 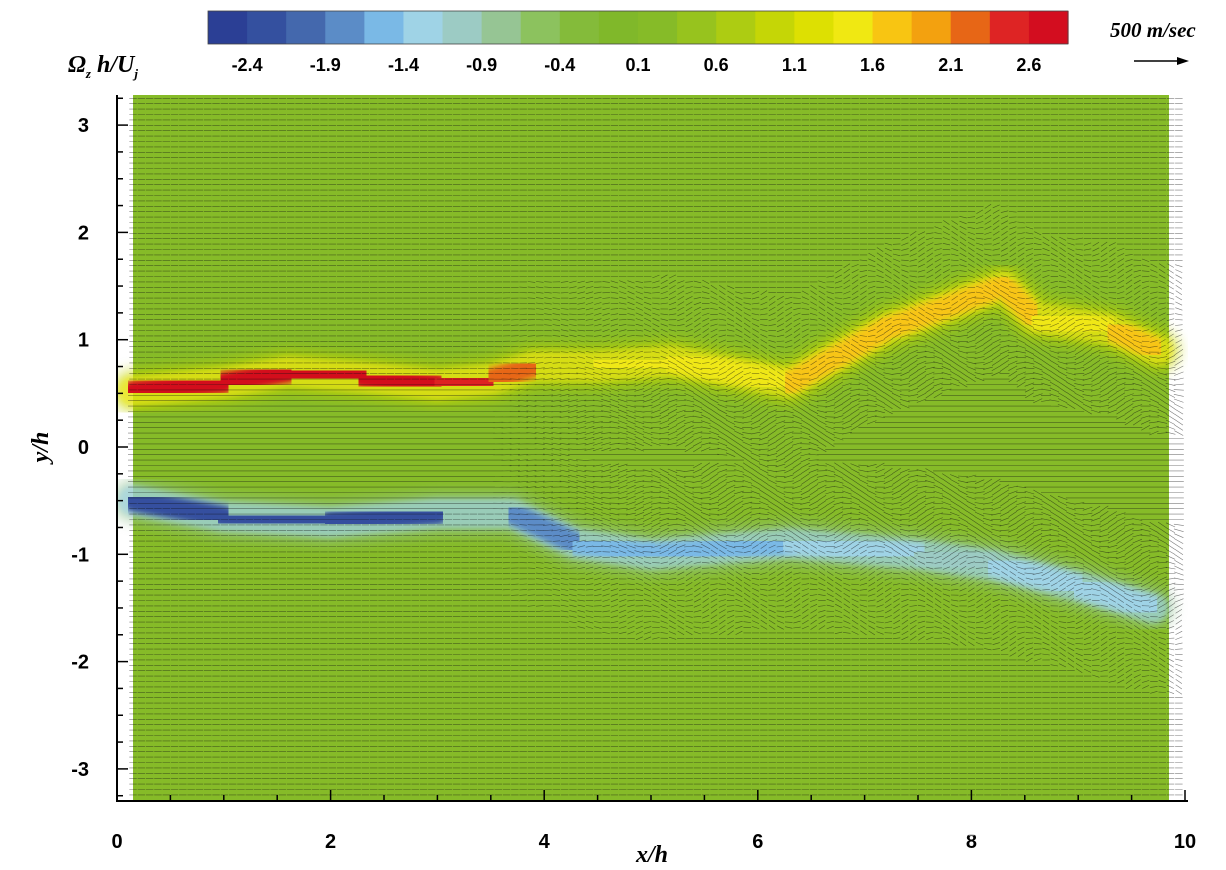 I want to click on watermark: 知乎 @飞鱼所思, so click(x=1040, y=823).